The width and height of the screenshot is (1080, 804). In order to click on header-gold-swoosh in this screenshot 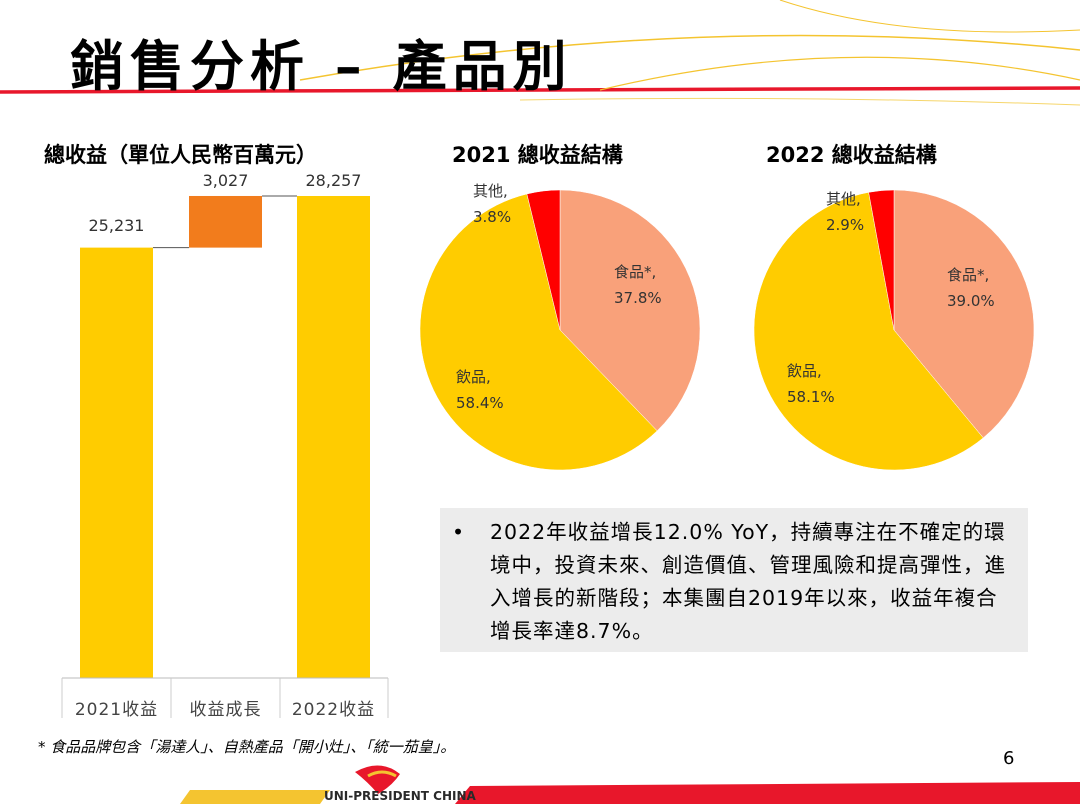, I will do `click(689, 57)`.